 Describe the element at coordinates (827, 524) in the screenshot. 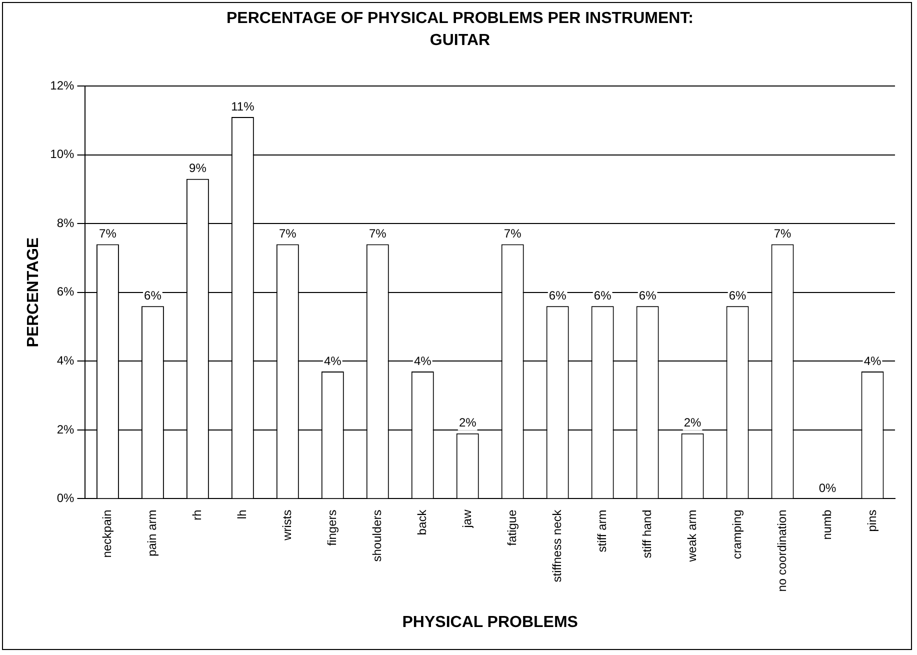

I see `x-tick-label: numb` at that location.